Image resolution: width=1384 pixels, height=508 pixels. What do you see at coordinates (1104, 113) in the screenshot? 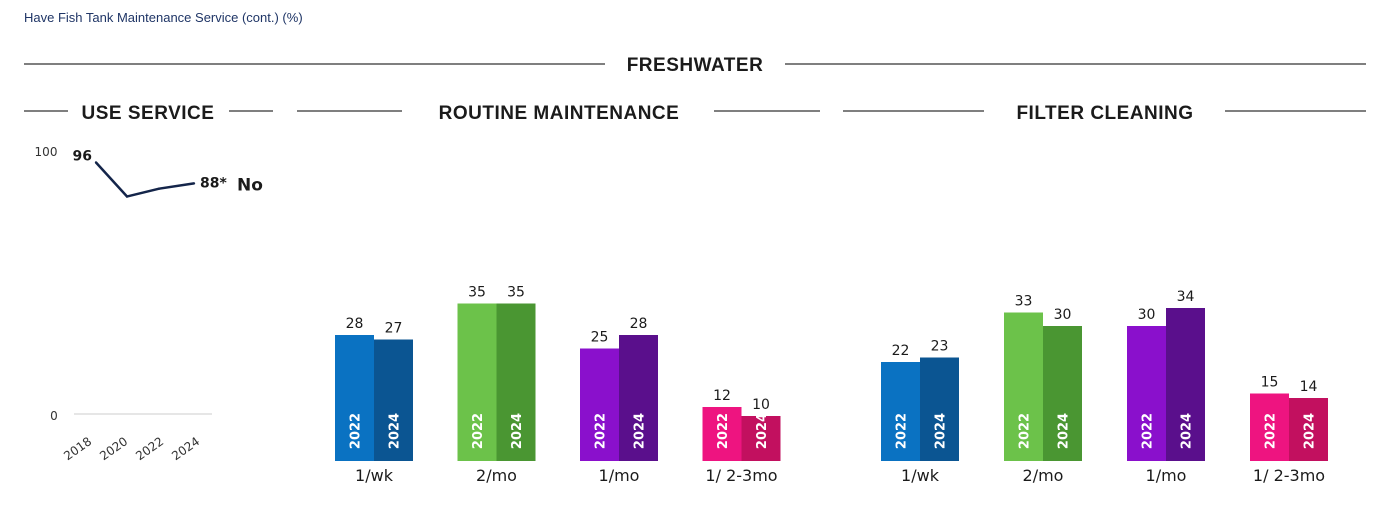
I see `filter-cleaning-title: FILTER CLEANING` at bounding box center [1104, 113].